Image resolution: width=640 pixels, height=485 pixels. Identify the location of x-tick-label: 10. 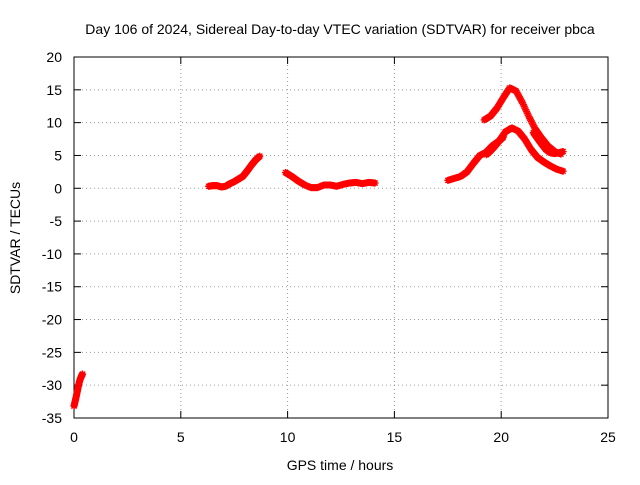
(288, 437).